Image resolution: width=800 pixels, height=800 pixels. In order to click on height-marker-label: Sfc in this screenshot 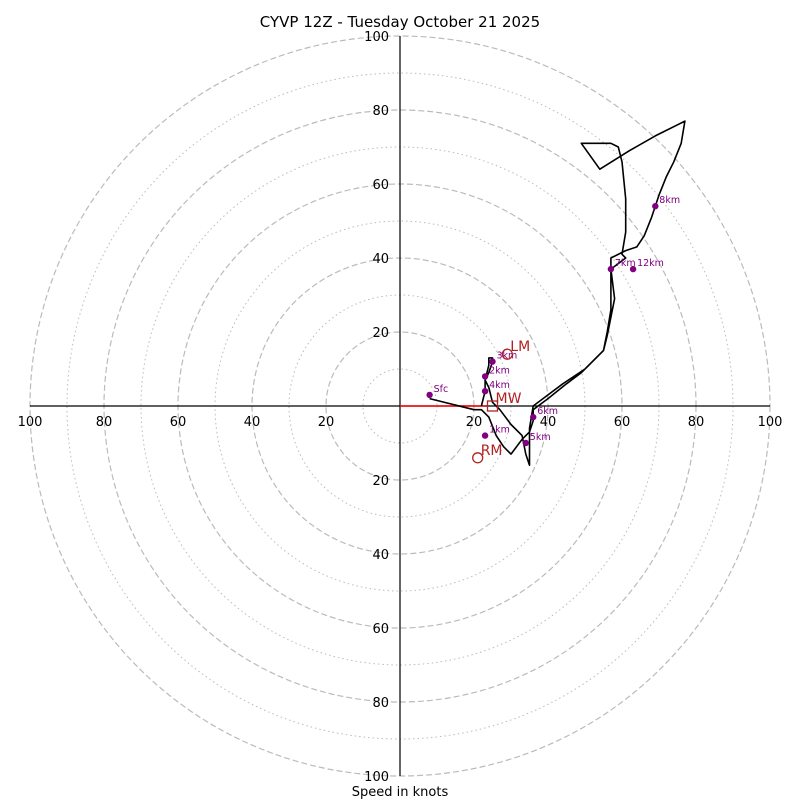, I will do `click(441, 389)`.